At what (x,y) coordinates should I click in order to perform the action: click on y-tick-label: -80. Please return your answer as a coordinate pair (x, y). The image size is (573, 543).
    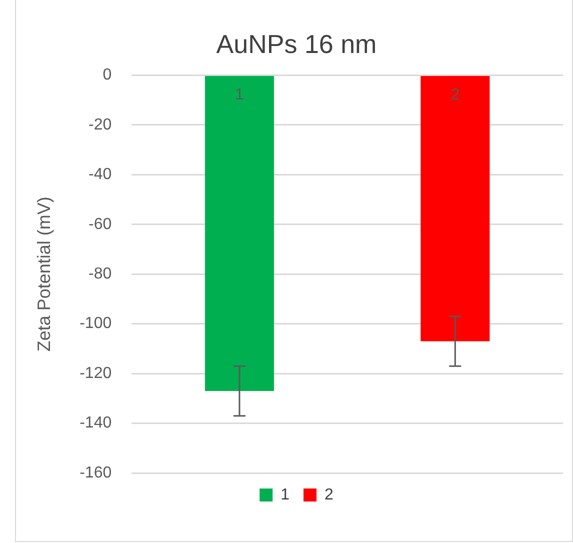
    Looking at the image, I should click on (100, 274).